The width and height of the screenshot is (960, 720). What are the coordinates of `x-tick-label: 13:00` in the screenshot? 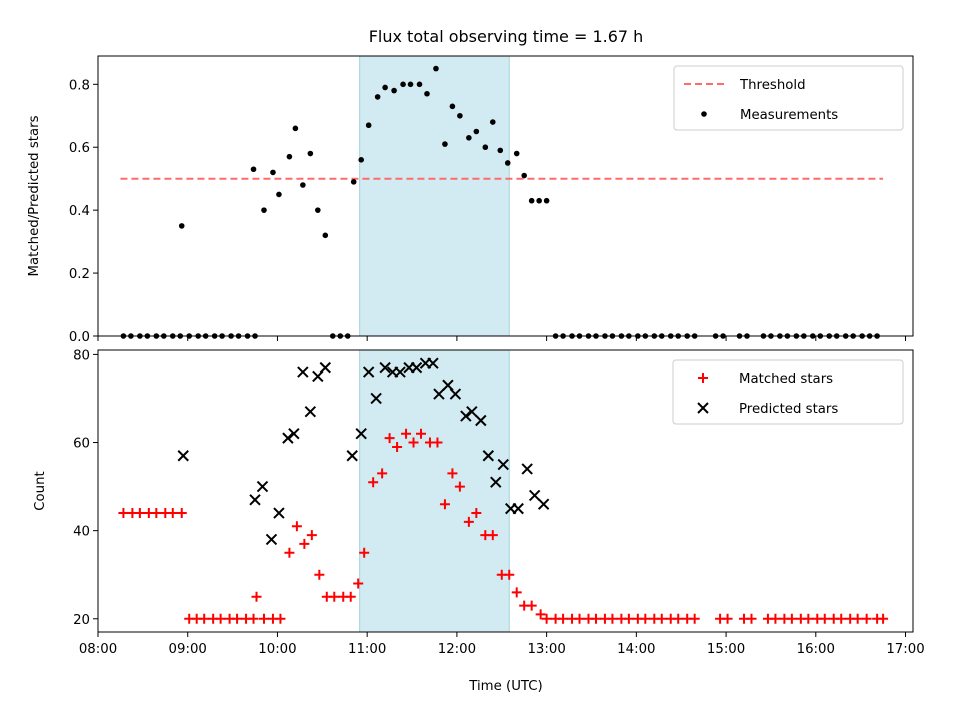 It's located at (546, 649).